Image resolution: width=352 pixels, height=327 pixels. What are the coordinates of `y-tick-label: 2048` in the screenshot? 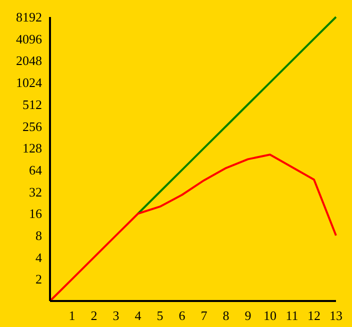 It's located at (29, 60).